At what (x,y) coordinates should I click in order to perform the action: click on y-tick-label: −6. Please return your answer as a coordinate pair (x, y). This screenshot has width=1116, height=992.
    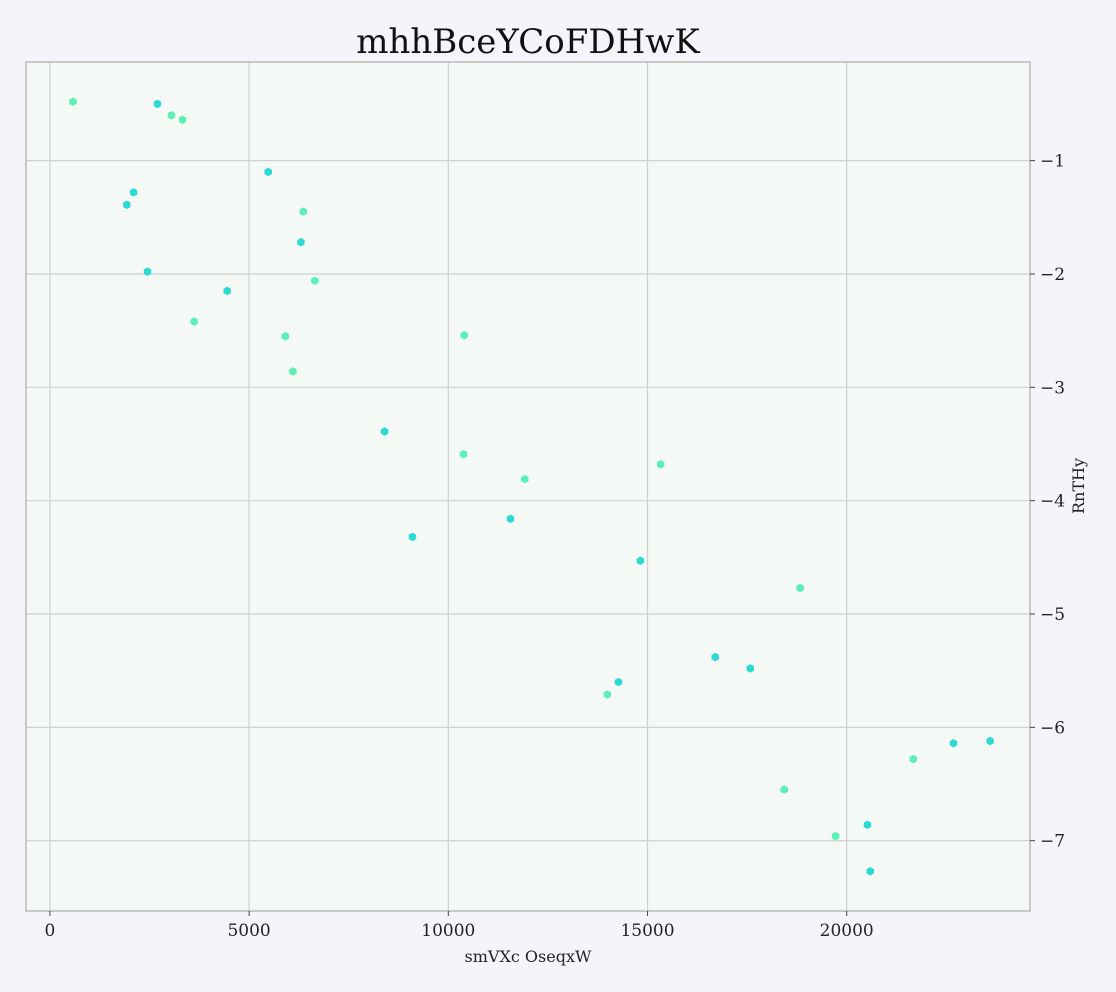
    Looking at the image, I should click on (1052, 728).